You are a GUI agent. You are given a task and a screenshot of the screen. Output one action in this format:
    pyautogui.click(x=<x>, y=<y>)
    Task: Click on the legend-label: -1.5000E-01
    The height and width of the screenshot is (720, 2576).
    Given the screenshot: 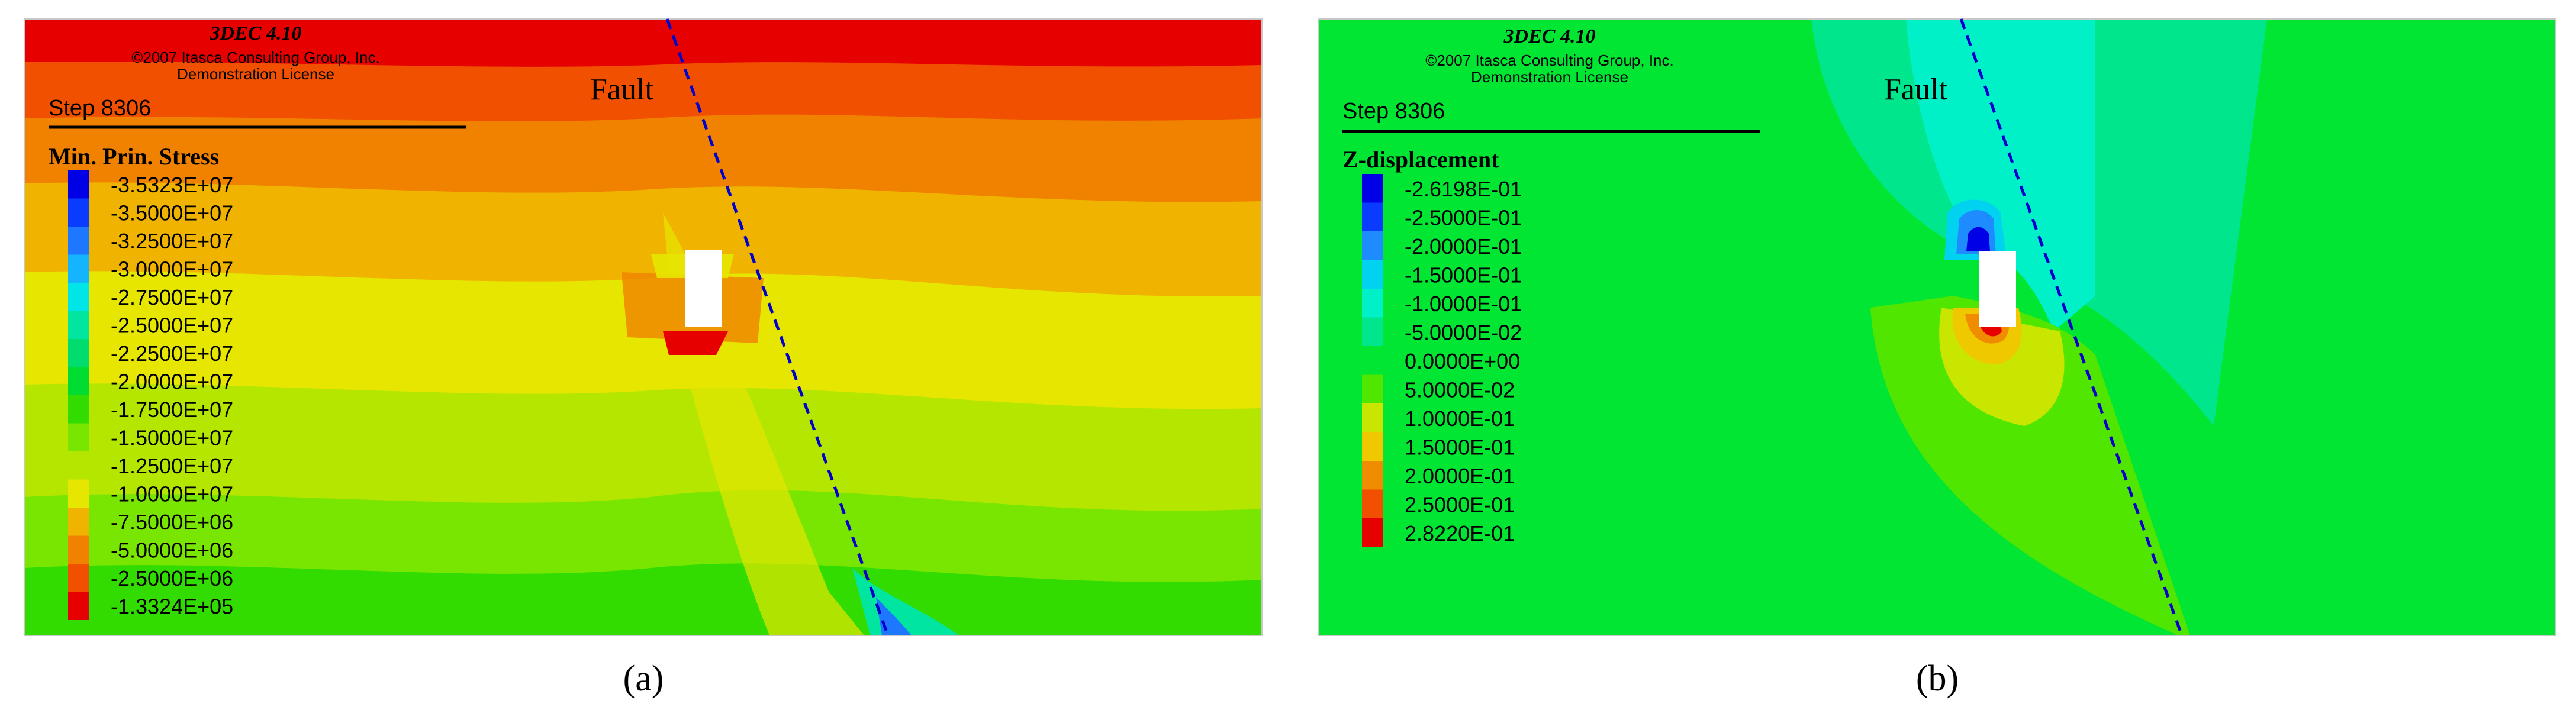 What is the action you would take?
    pyautogui.click(x=1463, y=275)
    